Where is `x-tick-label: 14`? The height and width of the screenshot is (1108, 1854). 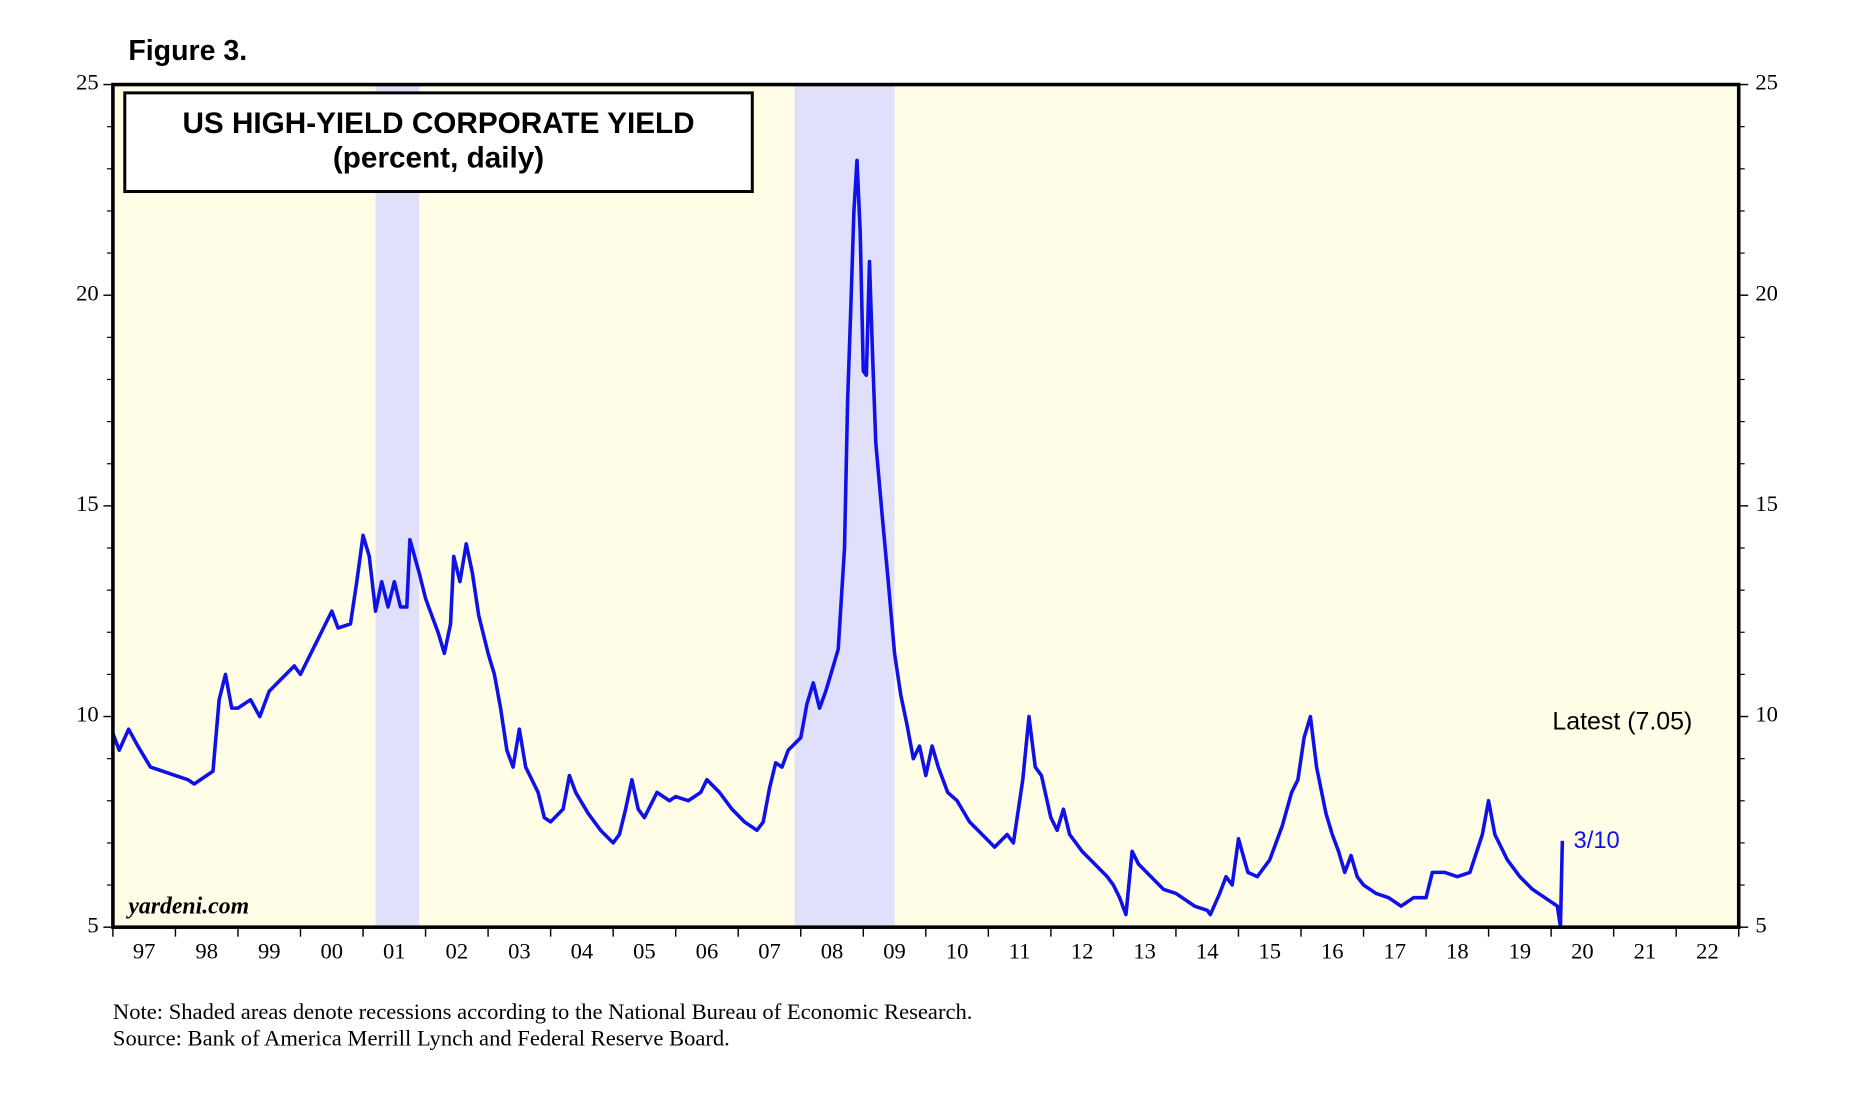 x-tick-label: 14 is located at coordinates (1207, 951).